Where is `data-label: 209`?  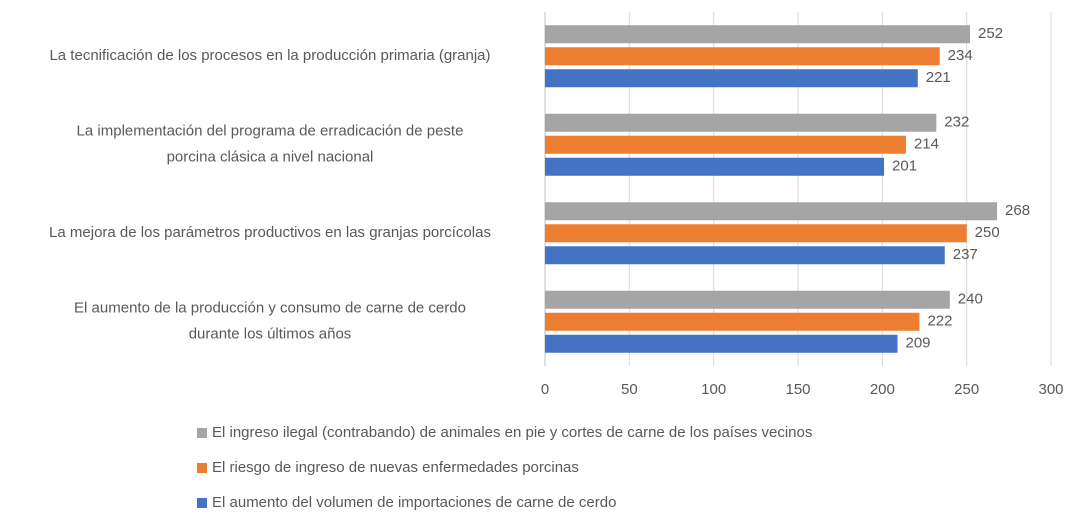 data-label: 209 is located at coordinates (918, 343).